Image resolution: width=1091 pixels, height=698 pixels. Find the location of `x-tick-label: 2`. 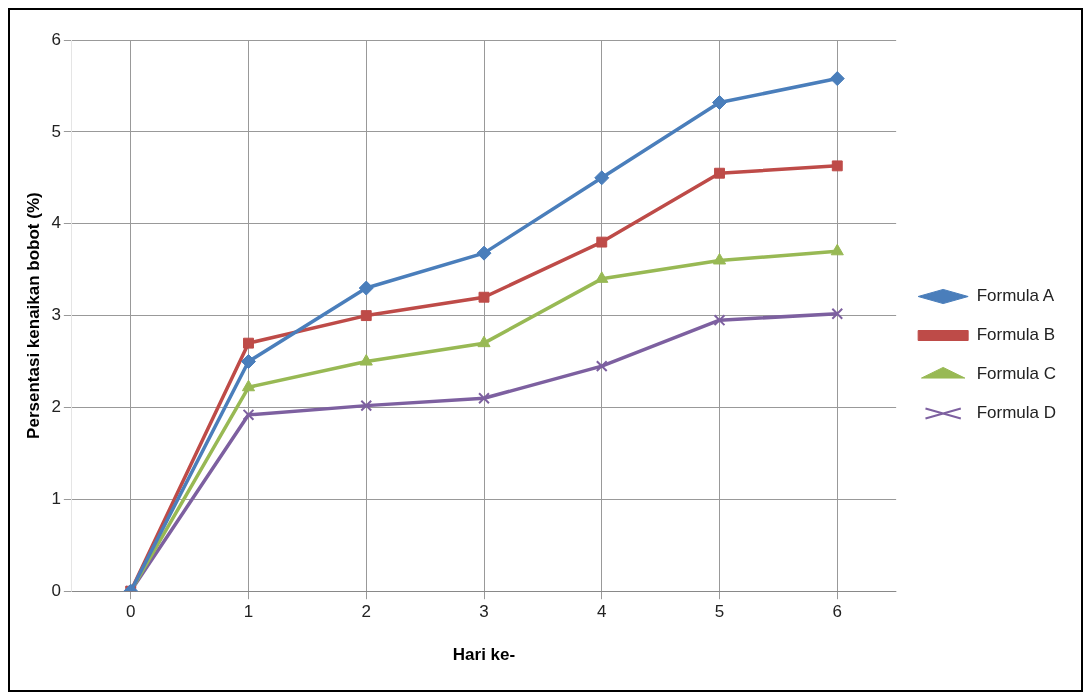

x-tick-label: 2 is located at coordinates (366, 612).